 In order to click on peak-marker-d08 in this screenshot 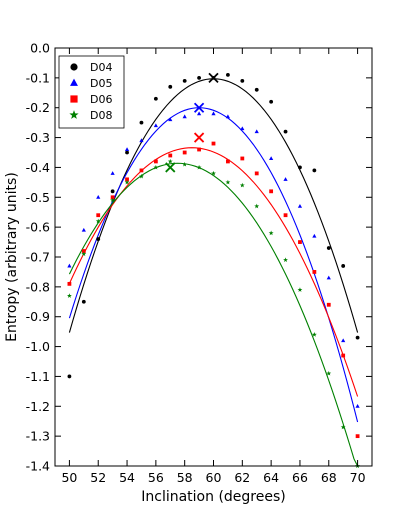, I will do `click(170, 167)`.